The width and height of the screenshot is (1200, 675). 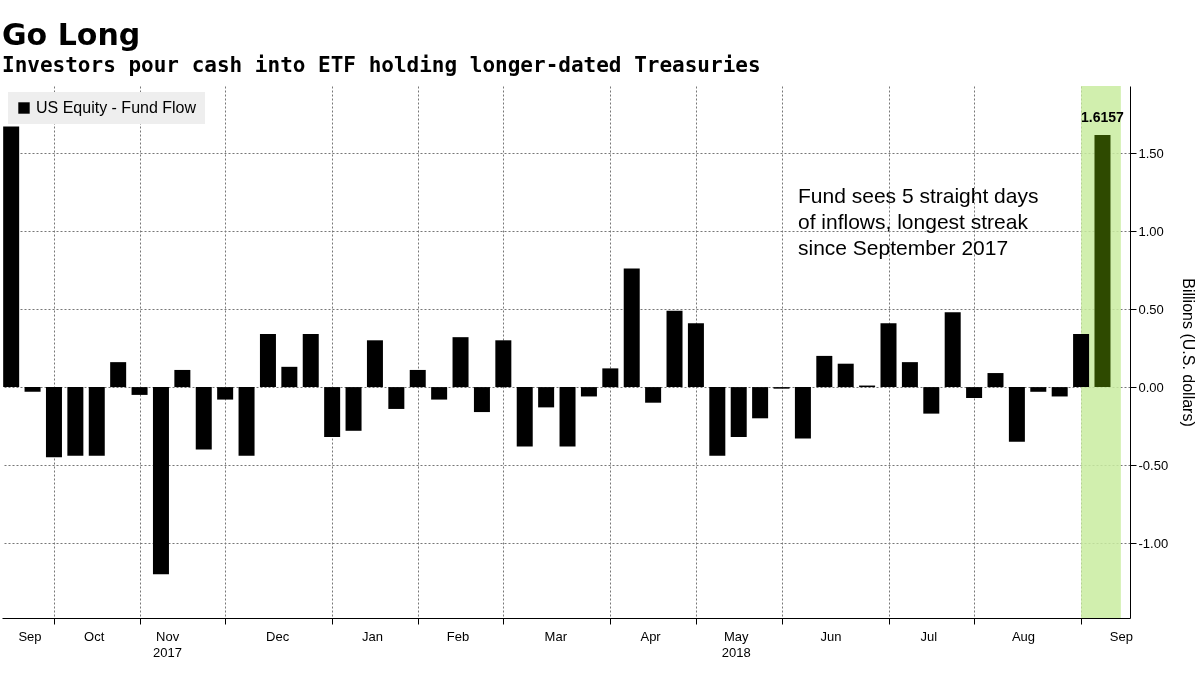 What do you see at coordinates (372, 636) in the screenshot?
I see `x-tick-label: Jan` at bounding box center [372, 636].